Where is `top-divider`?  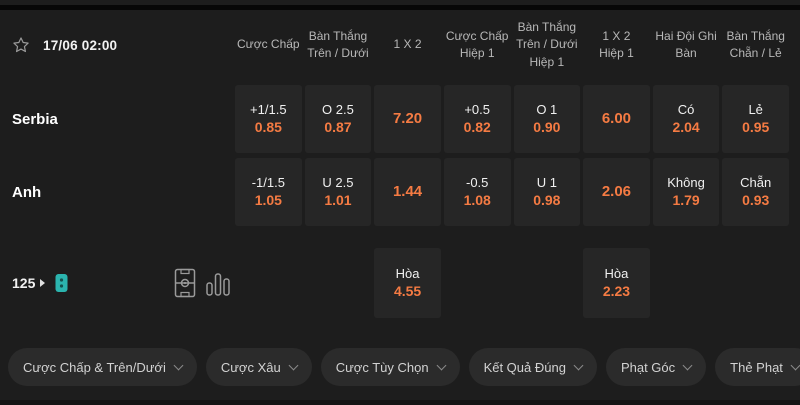 top-divider is located at coordinates (400, 7).